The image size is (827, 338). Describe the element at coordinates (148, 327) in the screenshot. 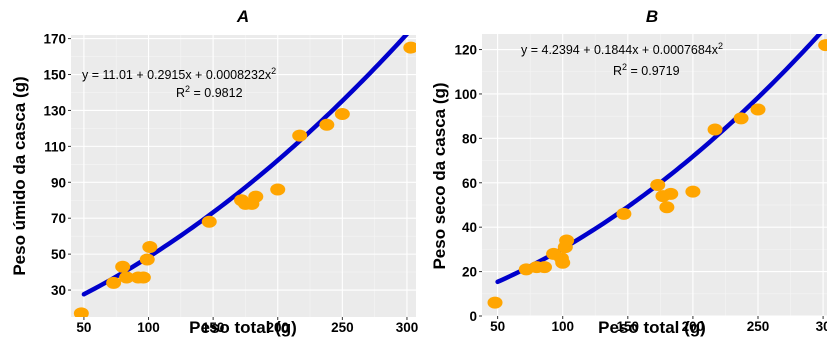

I see `x-tick-label-a: 100` at that location.